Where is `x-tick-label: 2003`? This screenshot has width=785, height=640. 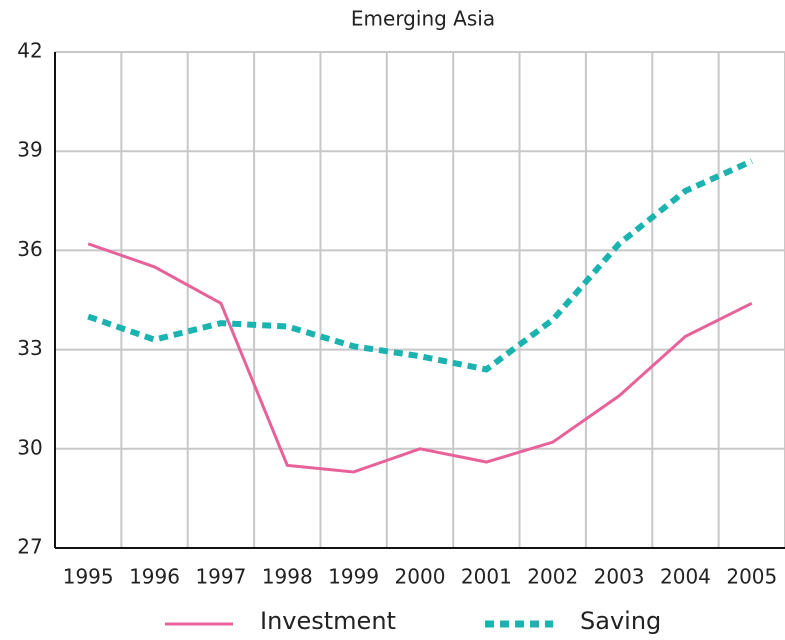
x-tick-label: 2003 is located at coordinates (619, 577).